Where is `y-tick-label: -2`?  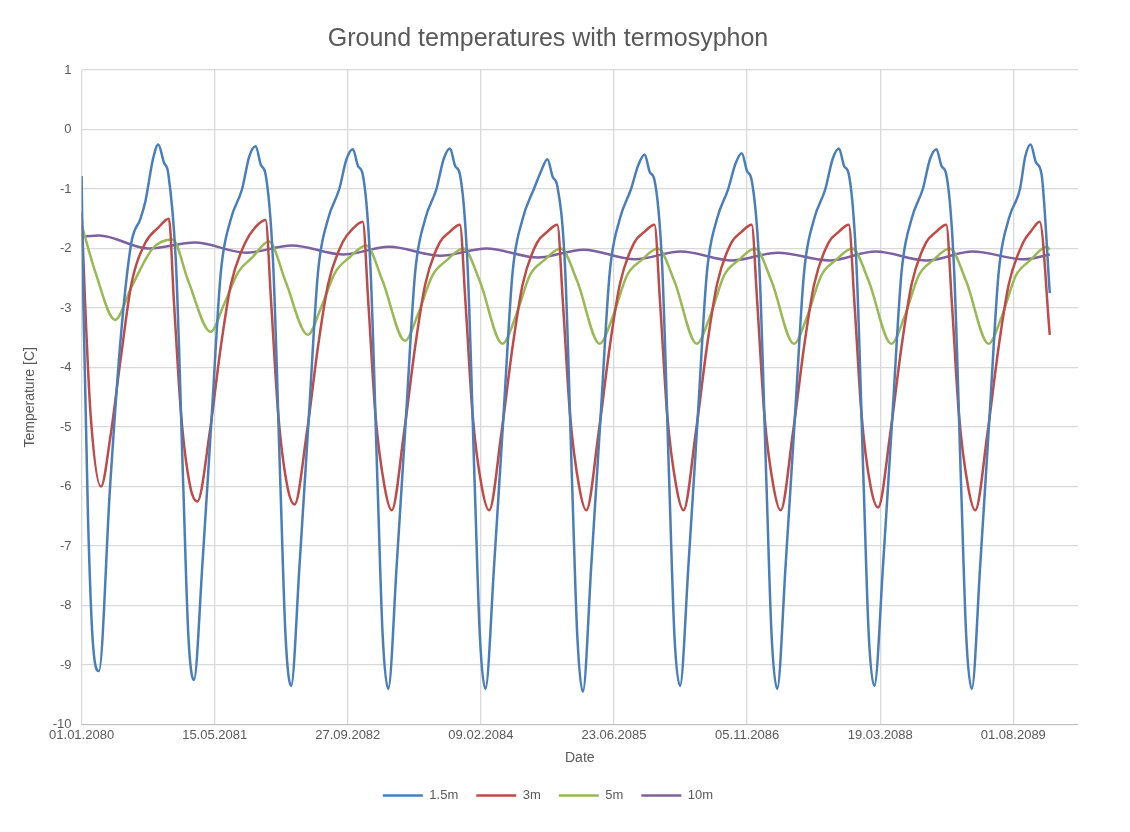 y-tick-label: -2 is located at coordinates (66, 248).